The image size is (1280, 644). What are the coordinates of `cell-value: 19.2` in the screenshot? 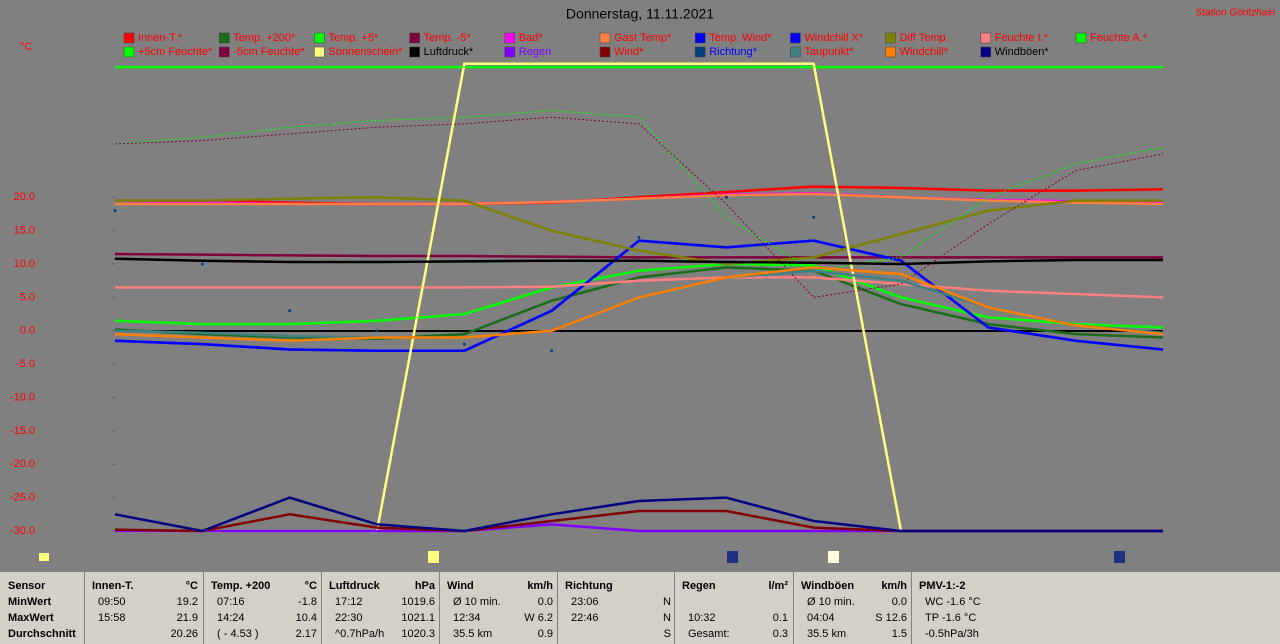 It's located at (187, 602).